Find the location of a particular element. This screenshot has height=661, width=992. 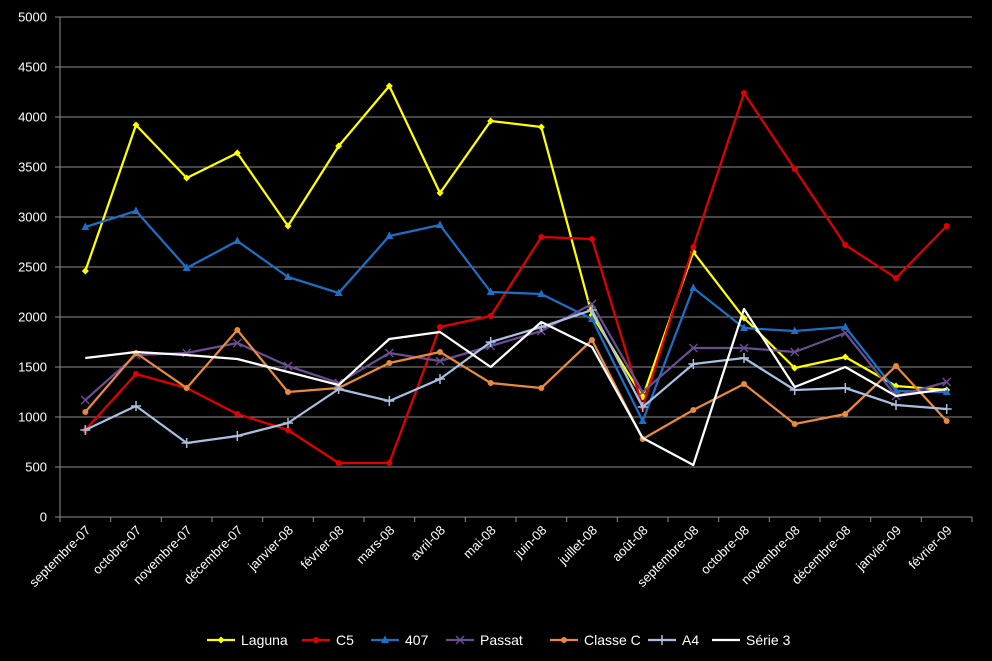

x-tick-label: janvier-08 is located at coordinates (270, 549).